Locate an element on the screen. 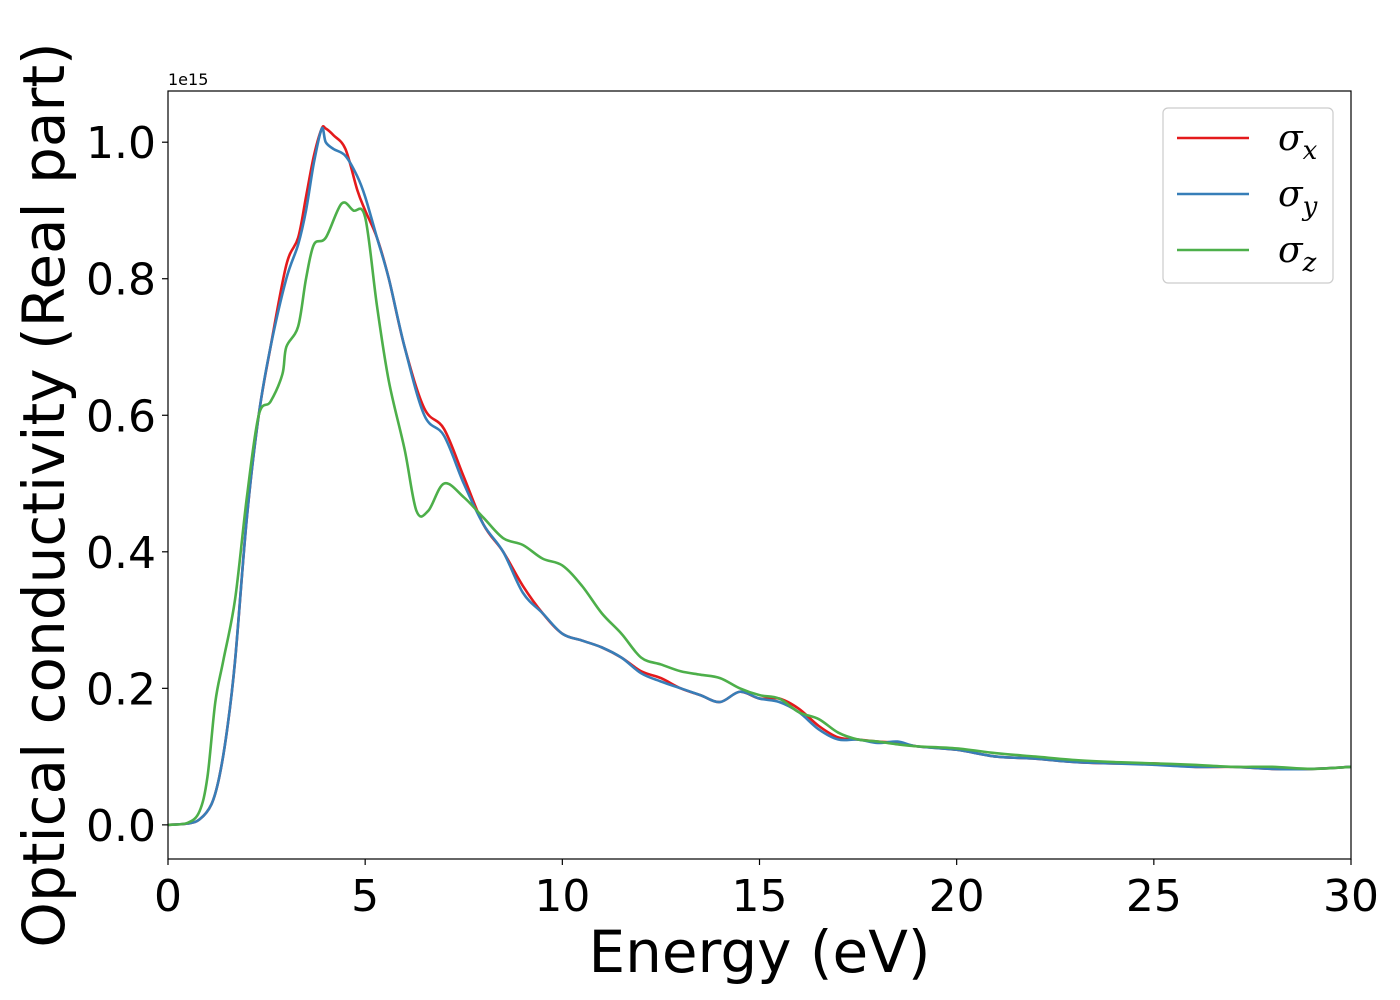 The image size is (1400, 1000). legend-label-x: σx is located at coordinates (1298, 142).